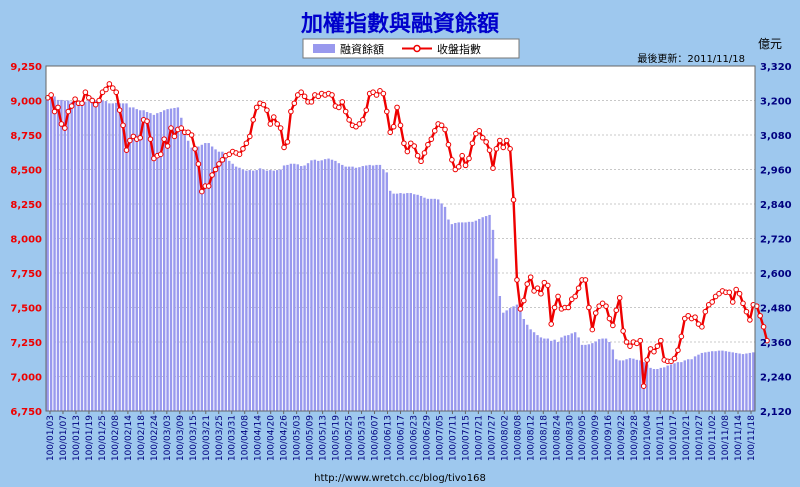 This screenshot has width=800, height=487. Describe the element at coordinates (26, 309) in the screenshot. I see `left-tick-label: 7,500` at that location.